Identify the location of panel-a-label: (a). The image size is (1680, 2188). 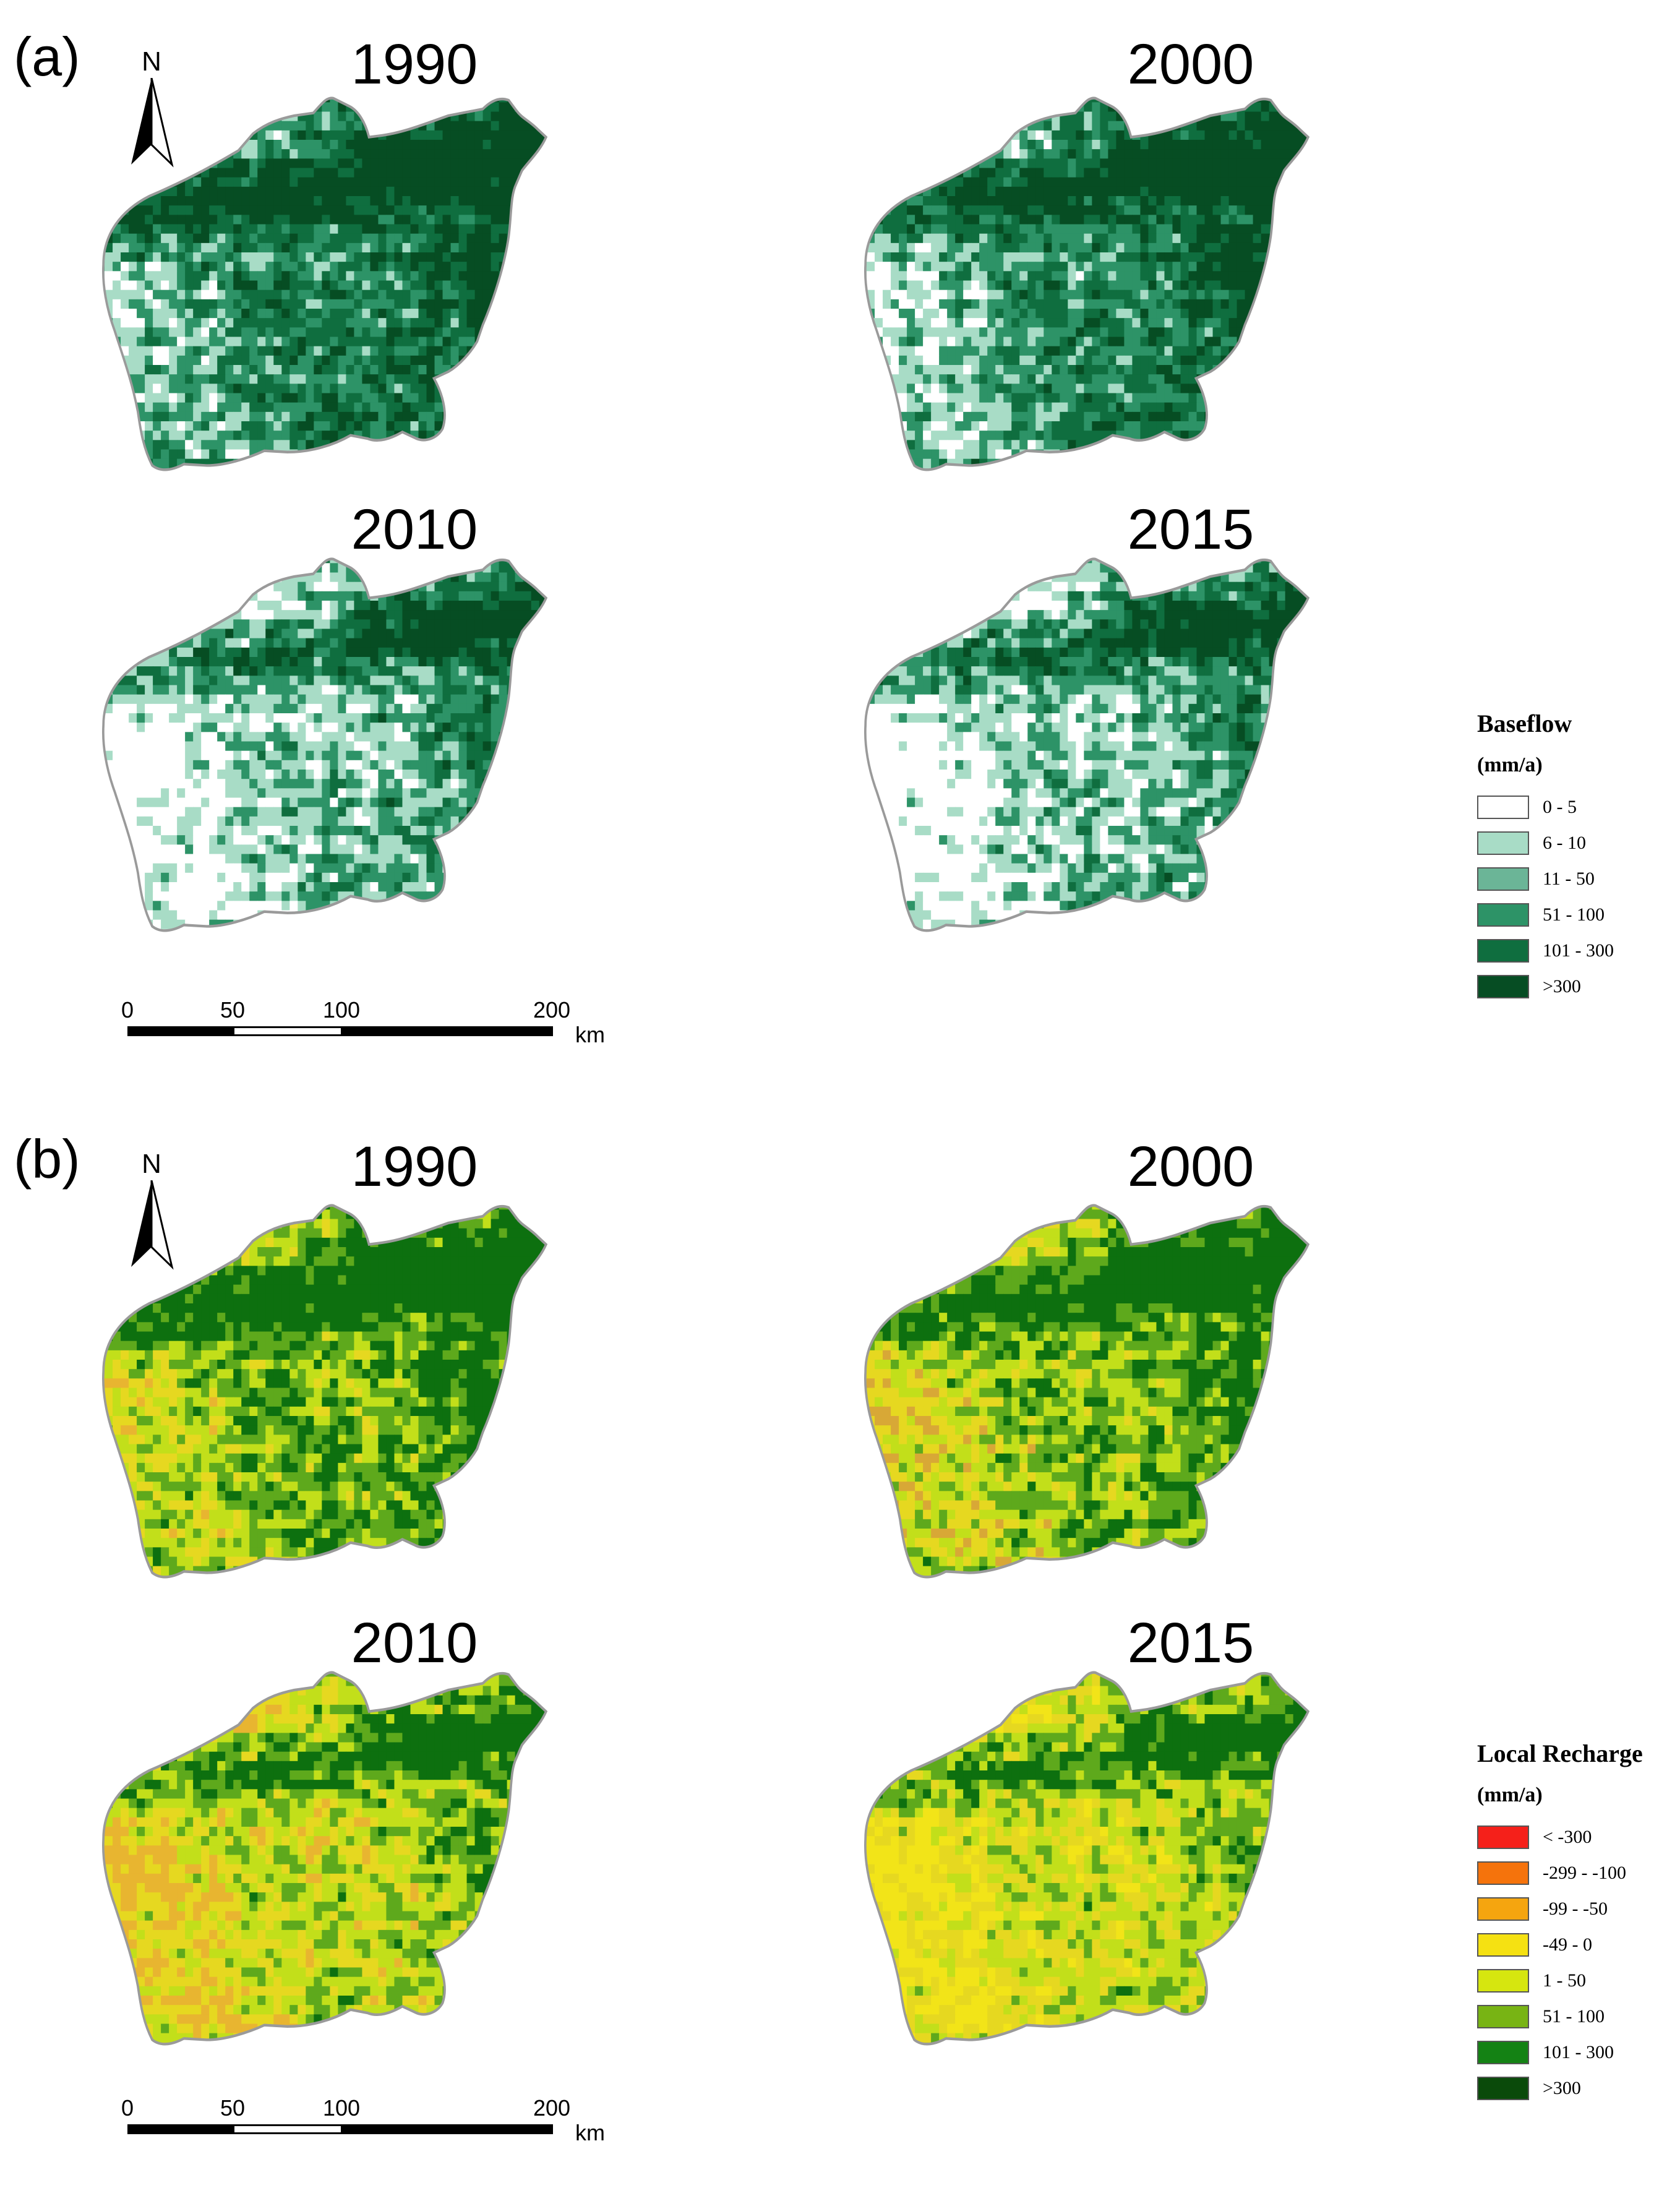
(47, 57).